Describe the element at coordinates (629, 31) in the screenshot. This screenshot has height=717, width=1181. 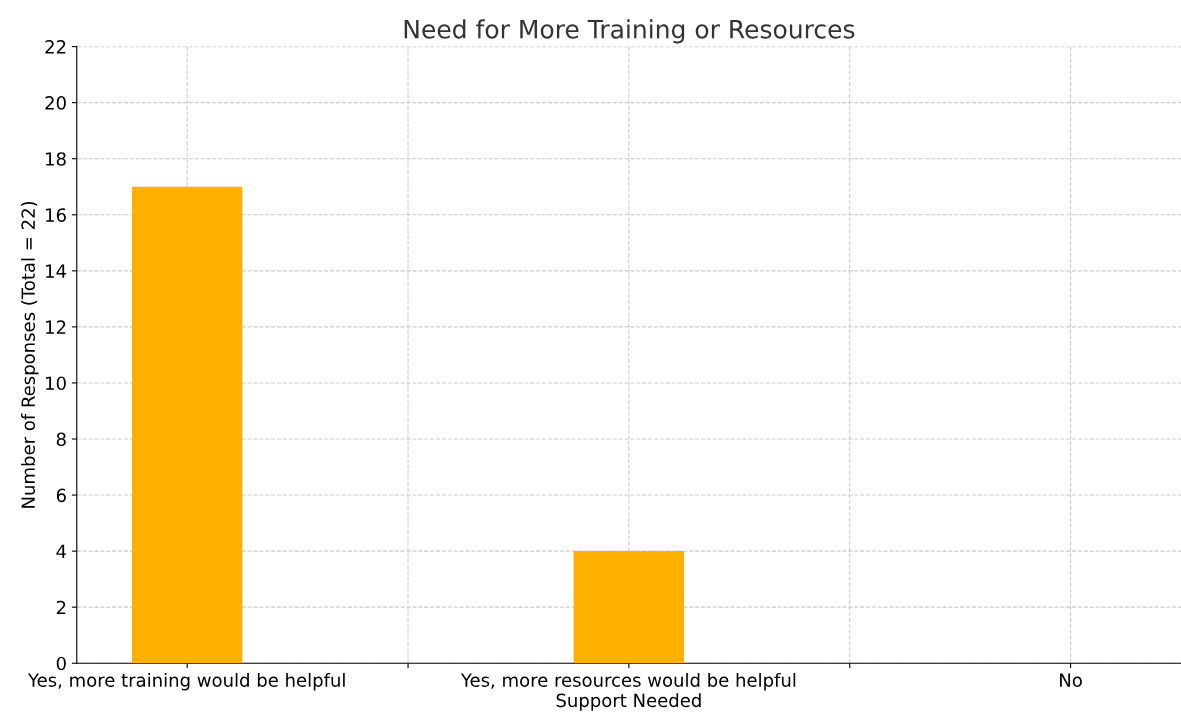
I see `chart-title: Need for More Training or Resources` at that location.